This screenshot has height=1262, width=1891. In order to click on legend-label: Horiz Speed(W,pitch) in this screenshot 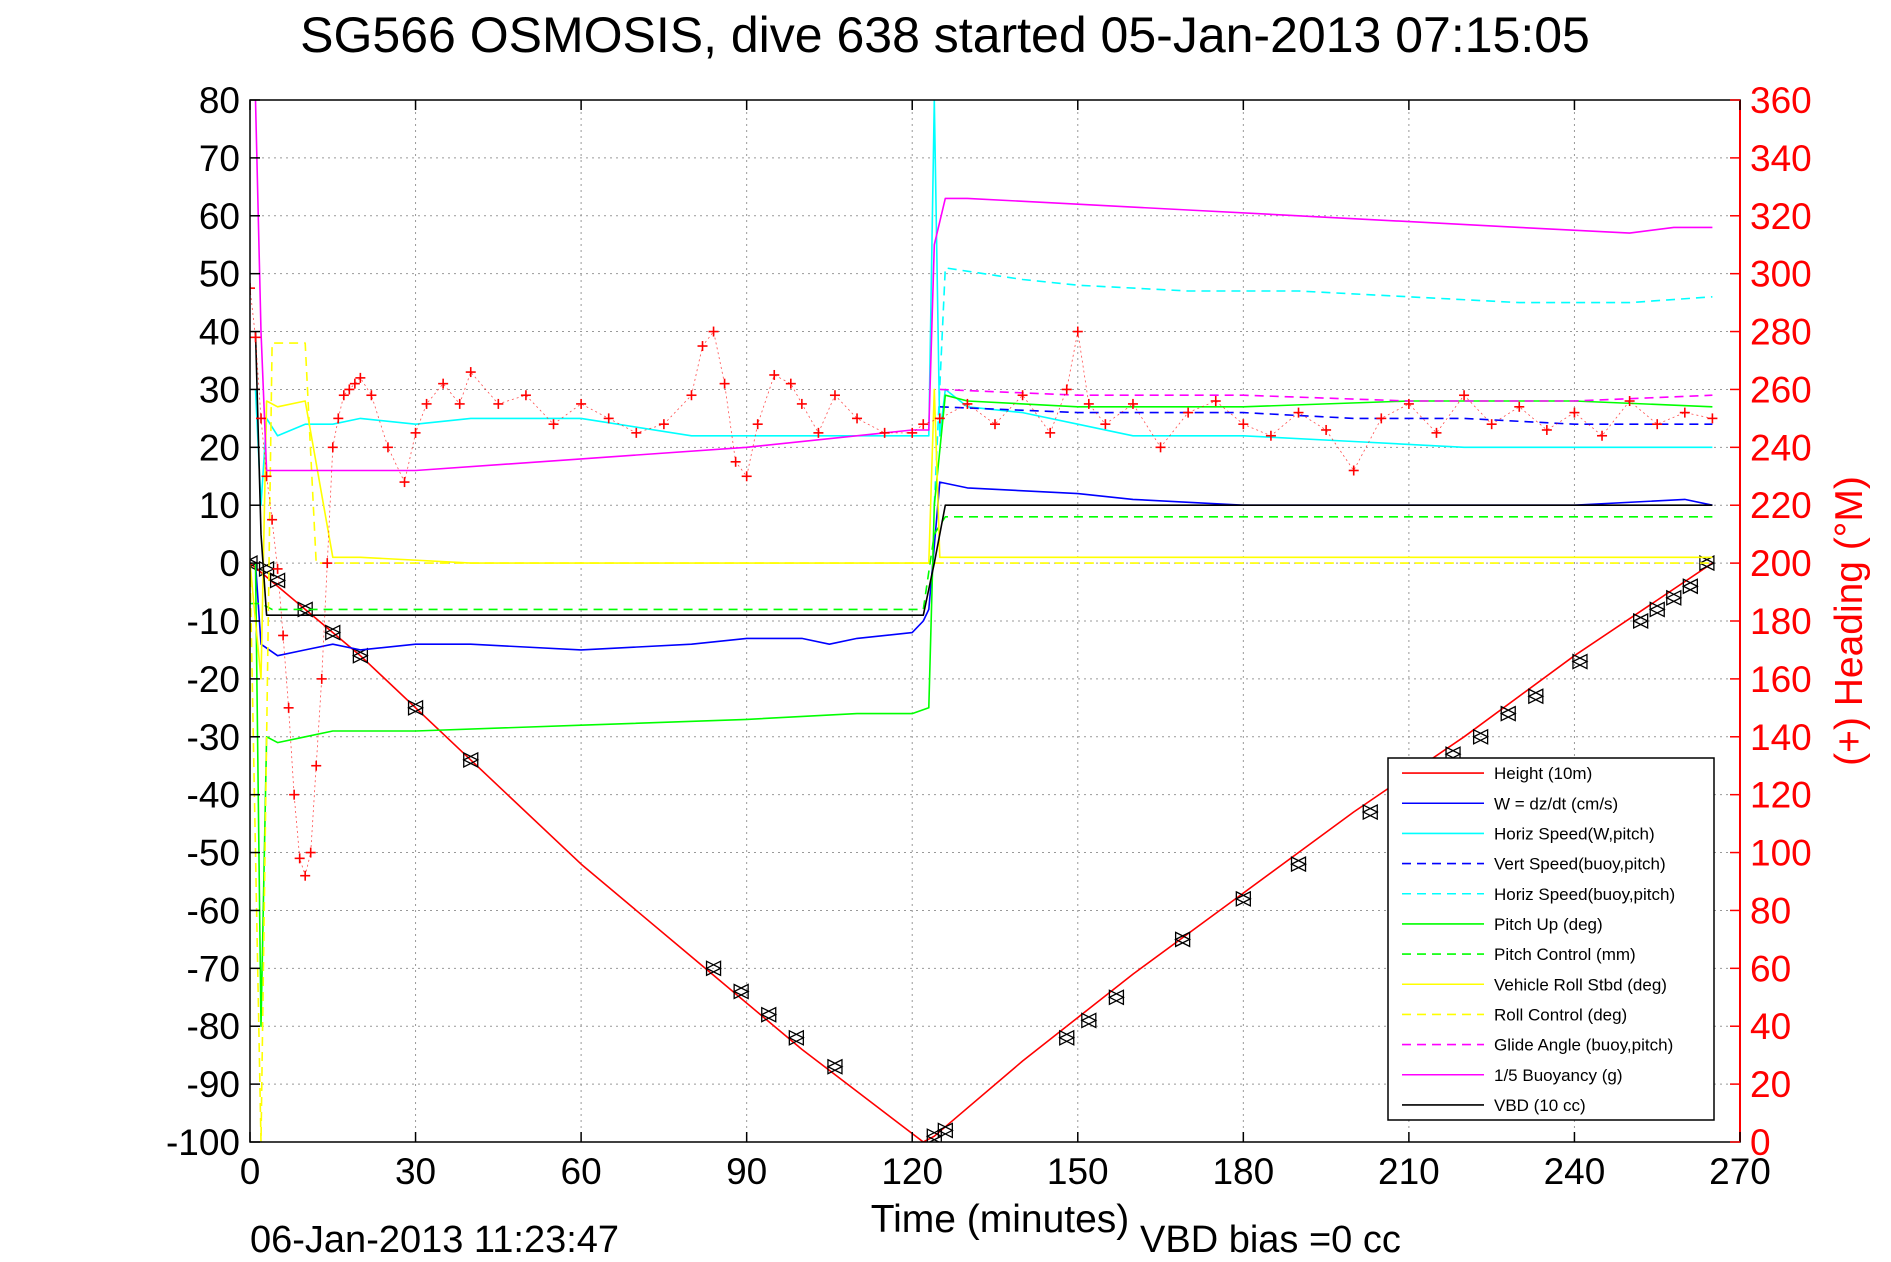, I will do `click(1574, 833)`.